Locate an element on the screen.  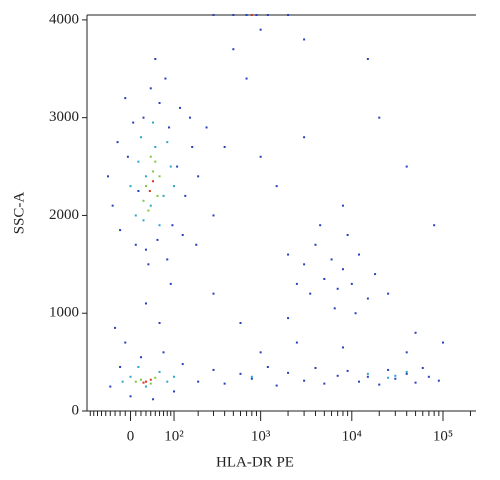
y-tick-label: 4000 is located at coordinates (64, 19).